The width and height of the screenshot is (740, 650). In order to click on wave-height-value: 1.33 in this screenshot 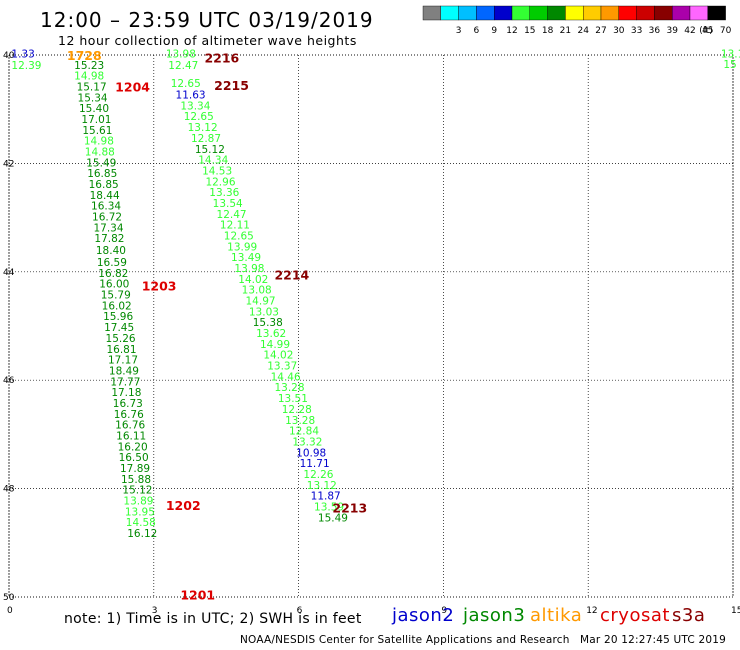, I will do `click(22, 54)`.